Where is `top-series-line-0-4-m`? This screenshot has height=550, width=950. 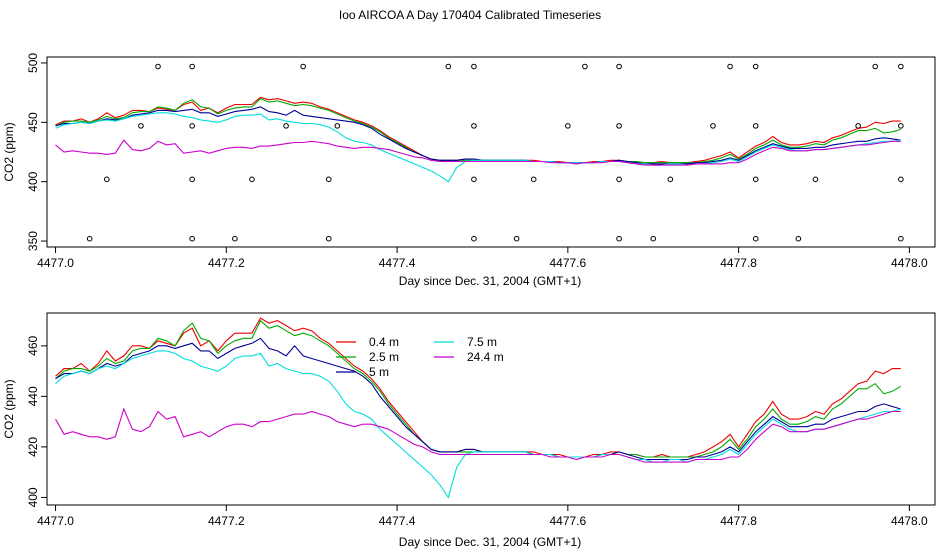 top-series-line-0-4-m is located at coordinates (478, 130).